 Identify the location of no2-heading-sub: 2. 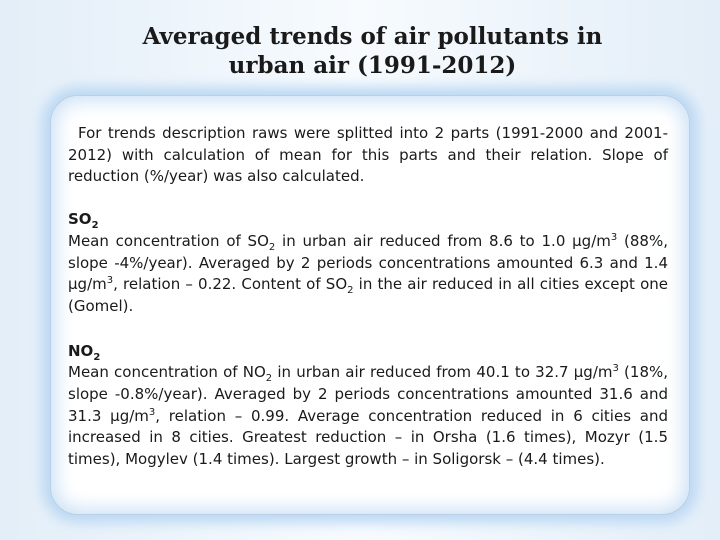
(97, 357).